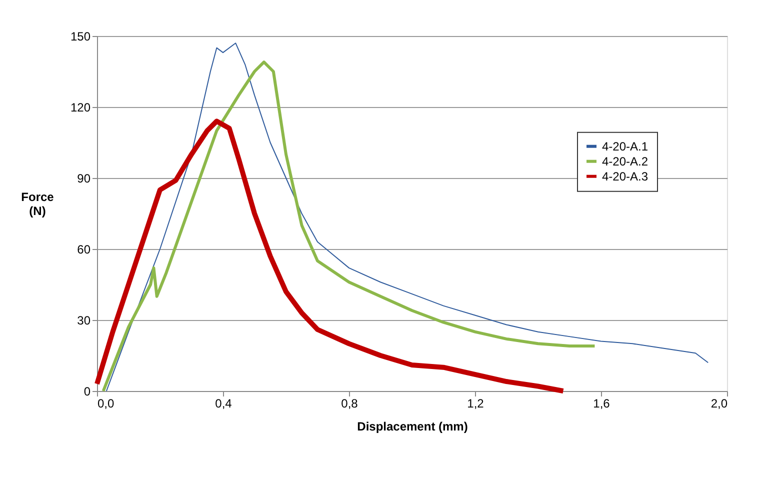 This screenshot has width=780, height=489. Describe the element at coordinates (223, 403) in the screenshot. I see `x-tick-label: 0,4` at that location.